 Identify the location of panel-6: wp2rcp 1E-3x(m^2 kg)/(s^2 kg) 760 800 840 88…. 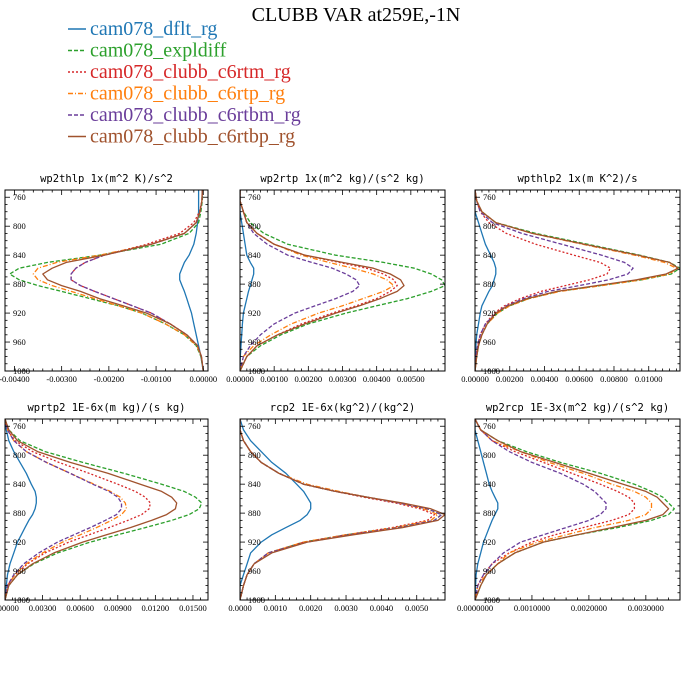
(569, 507).